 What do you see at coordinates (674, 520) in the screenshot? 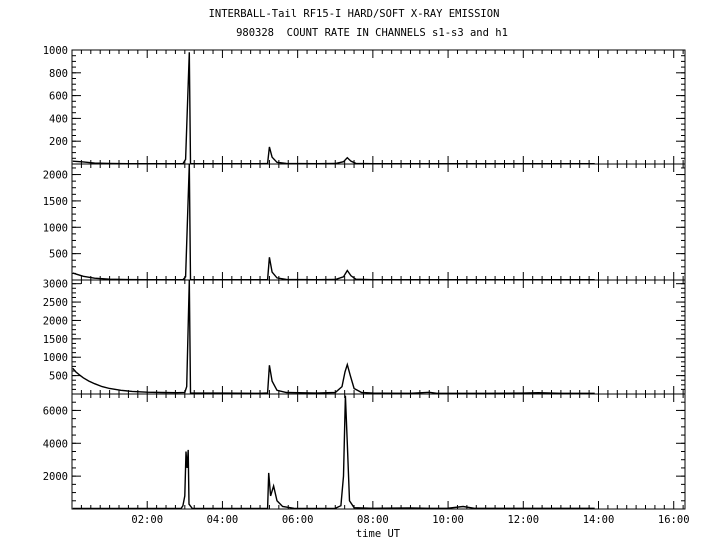
I see `x-tick-label: 16:00` at bounding box center [674, 520].